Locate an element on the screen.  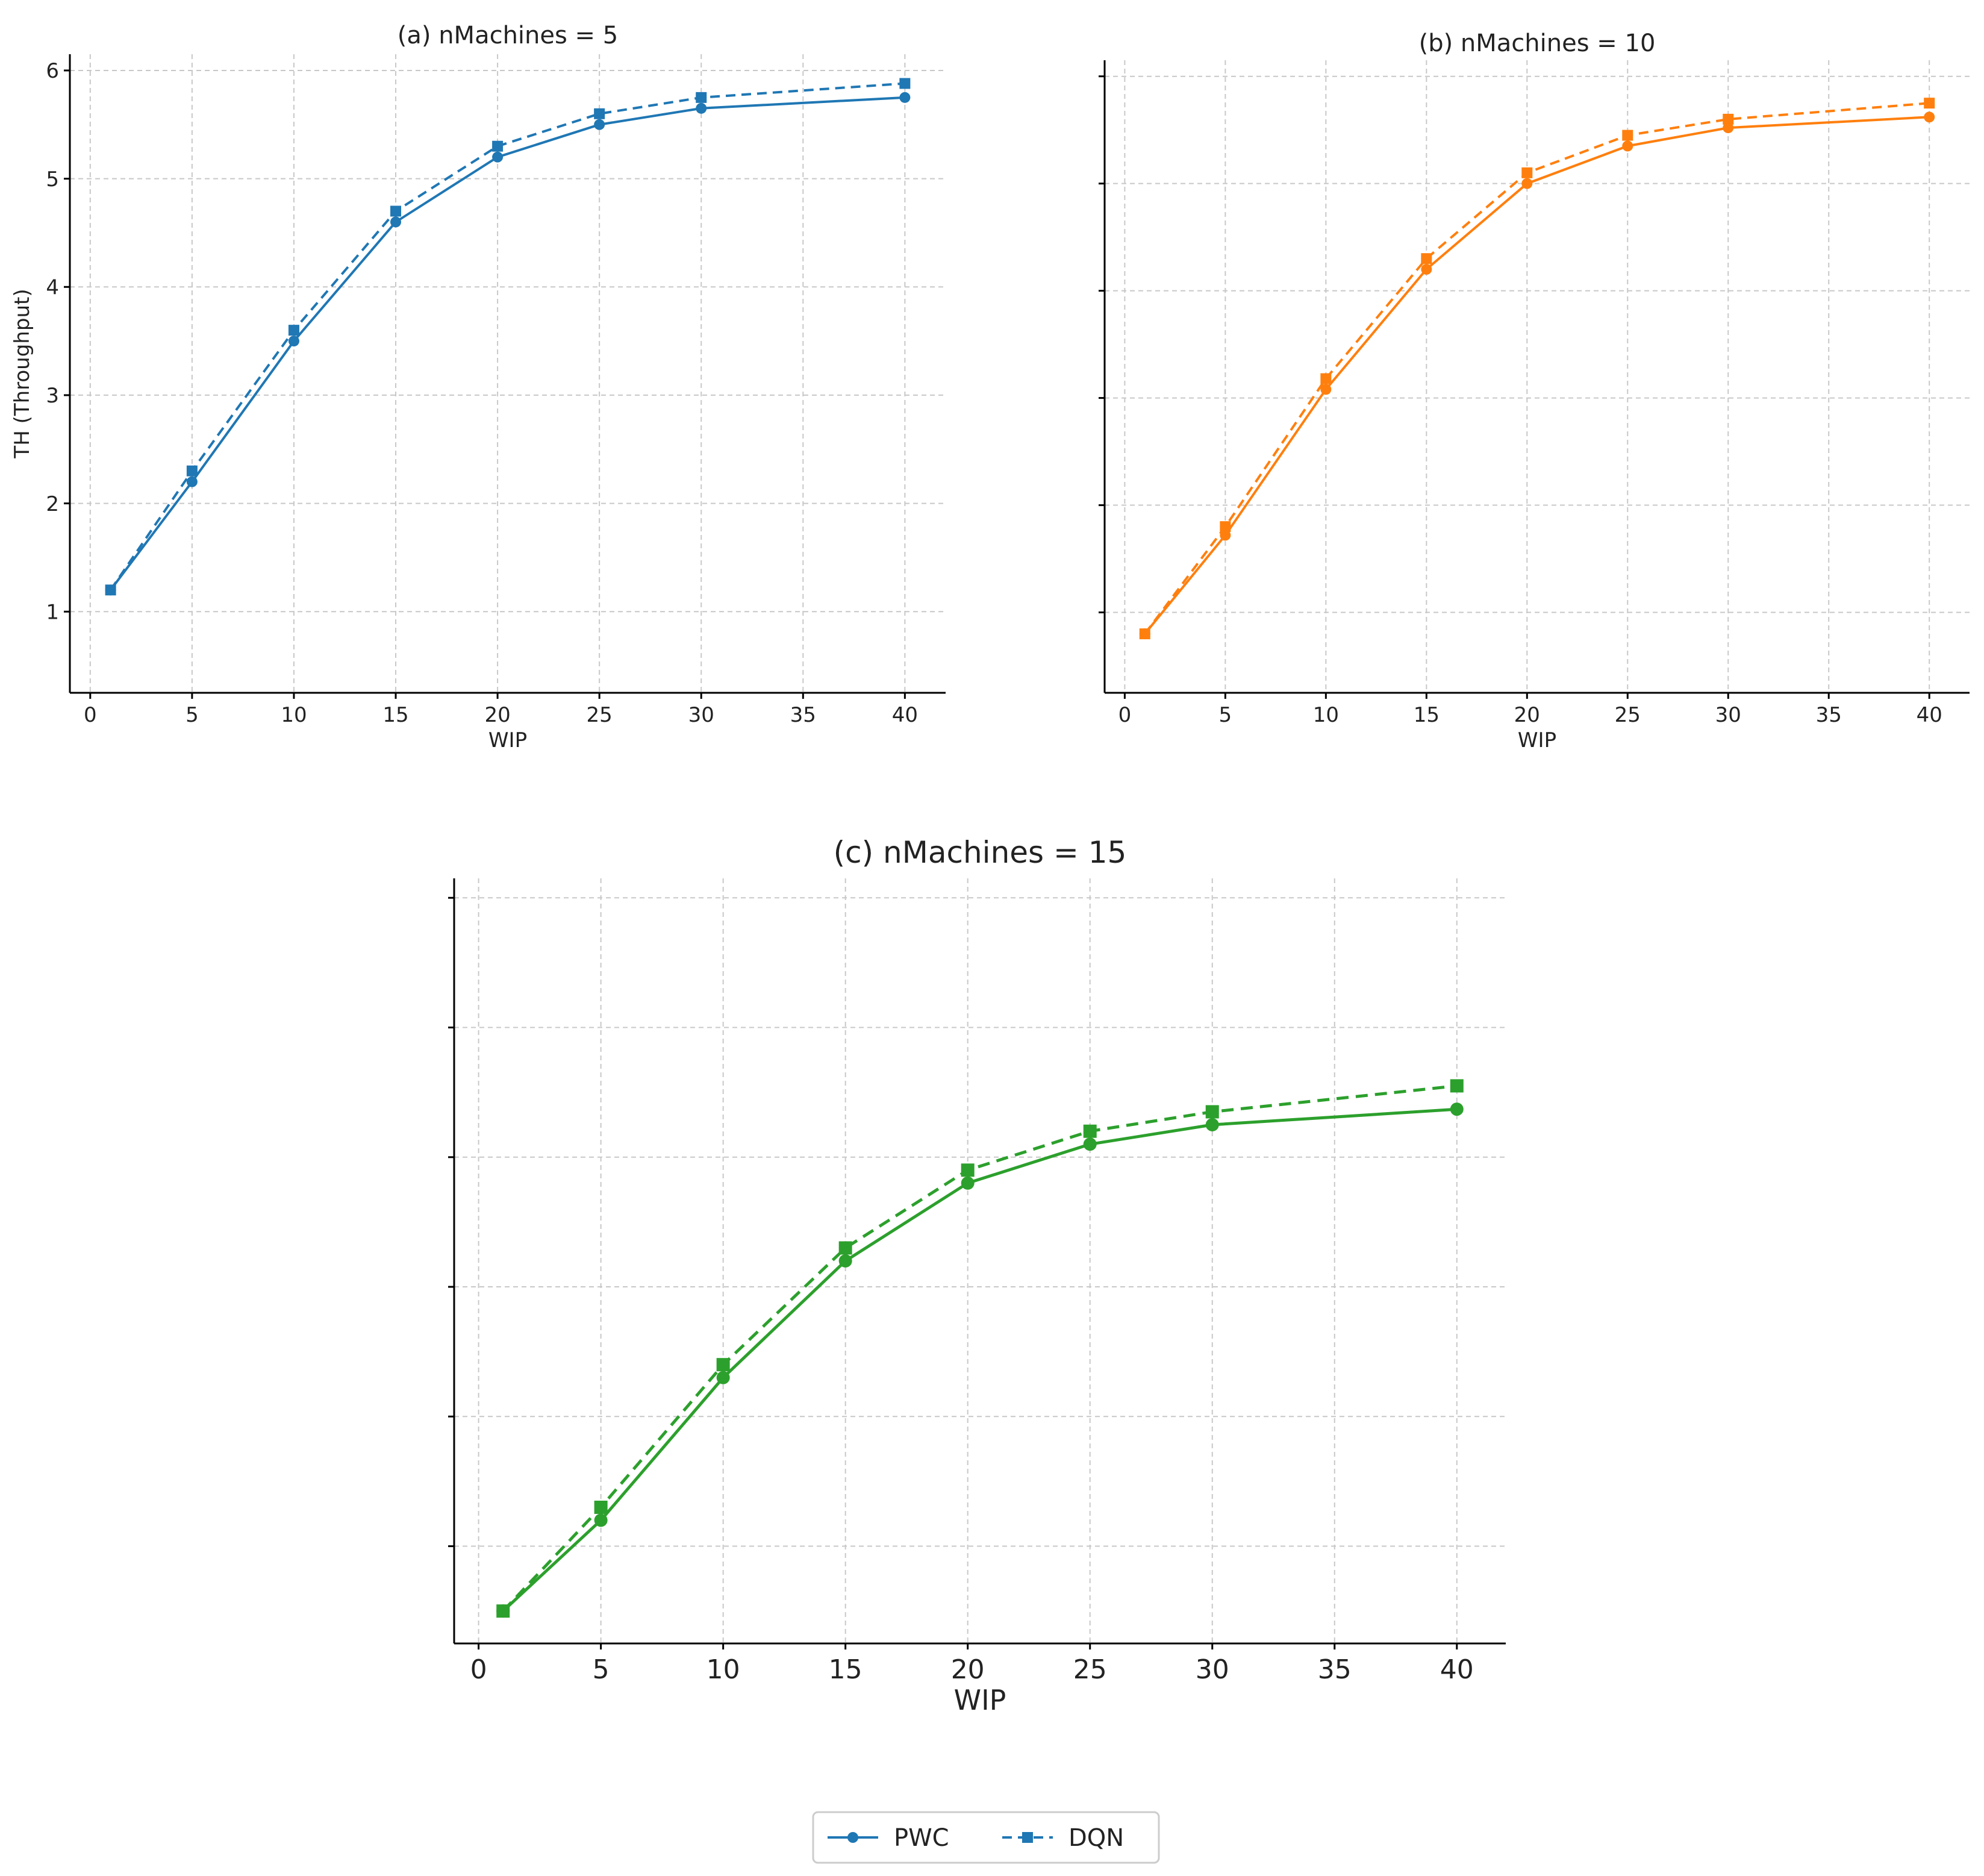
chart-title: (c) nMachines = 15 is located at coordinates (981, 852).